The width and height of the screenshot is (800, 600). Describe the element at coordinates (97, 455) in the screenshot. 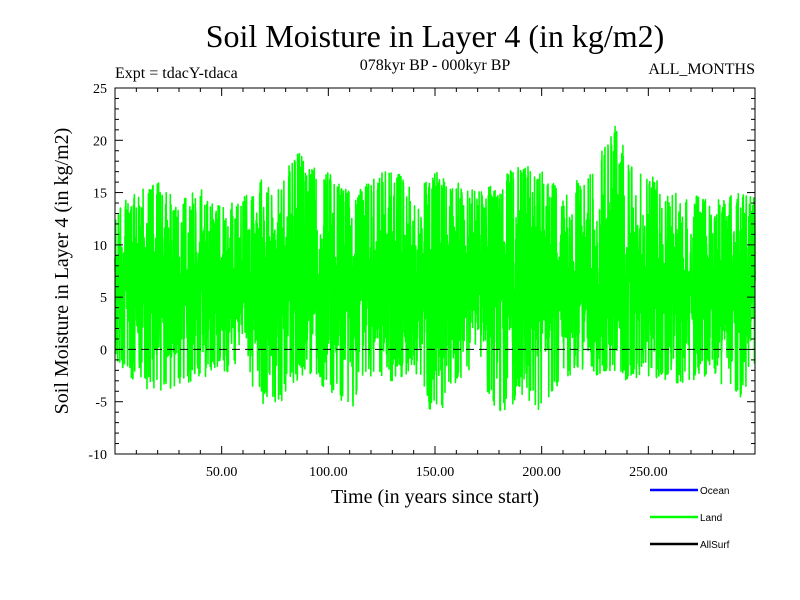

I see `y-tick-label: -10` at that location.